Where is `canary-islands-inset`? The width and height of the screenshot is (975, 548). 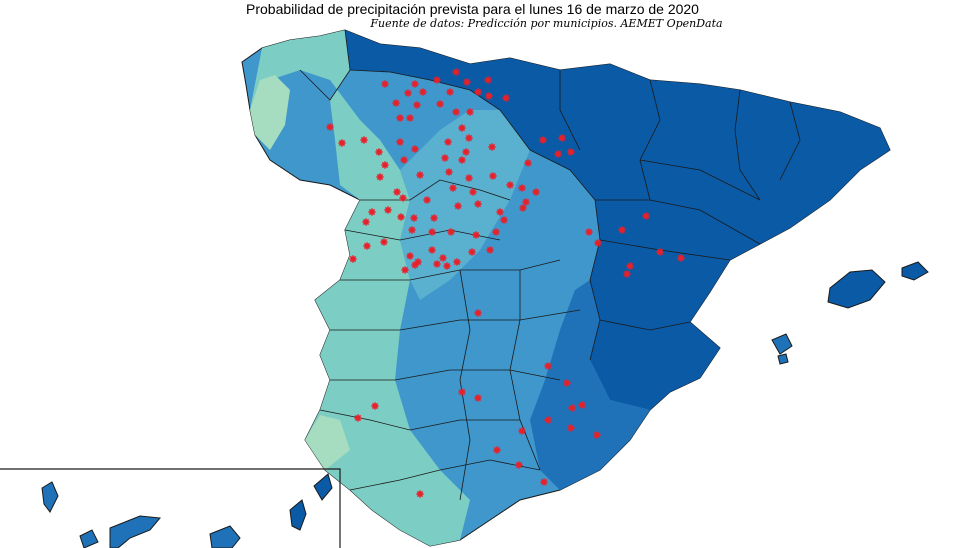 canary-islands-inset is located at coordinates (170, 508).